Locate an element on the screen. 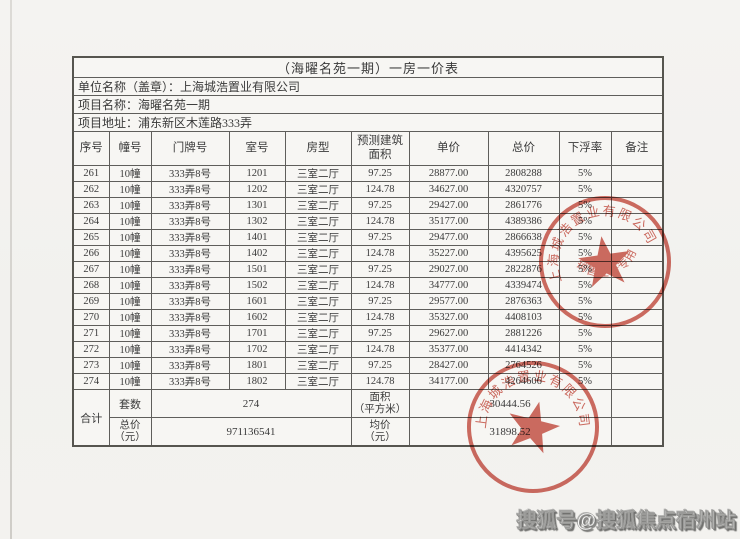  summary-avg-label-line2: （元） is located at coordinates (380, 437).